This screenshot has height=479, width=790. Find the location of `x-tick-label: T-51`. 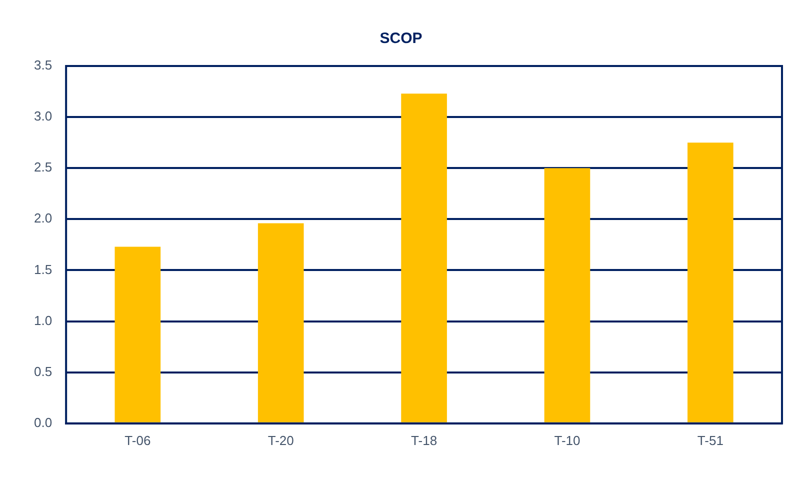

x-tick-label: T-51 is located at coordinates (710, 440).